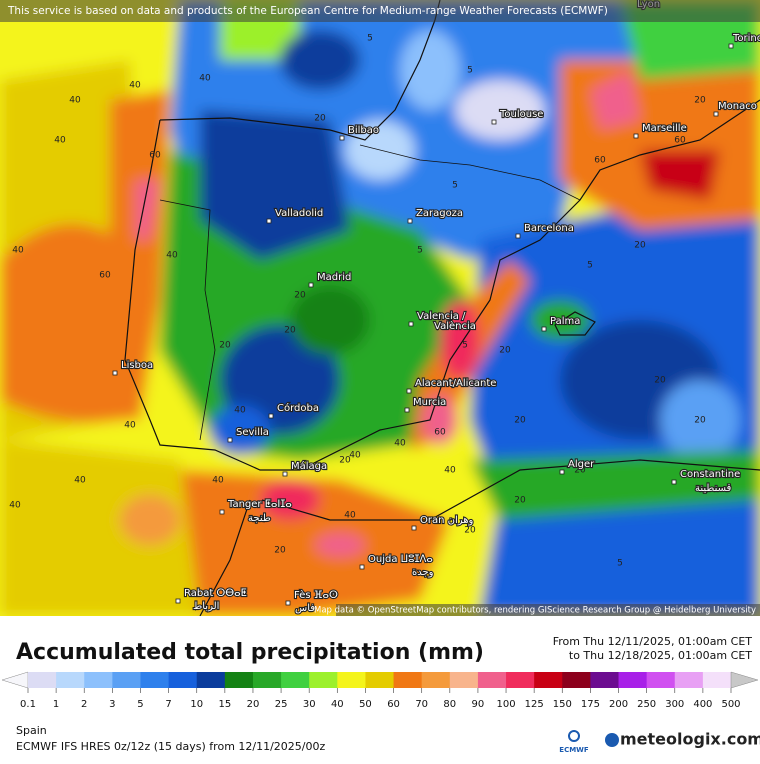 The height and width of the screenshot is (764, 760). What do you see at coordinates (363, 130) in the screenshot?
I see `city-label: Bilbao` at bounding box center [363, 130].